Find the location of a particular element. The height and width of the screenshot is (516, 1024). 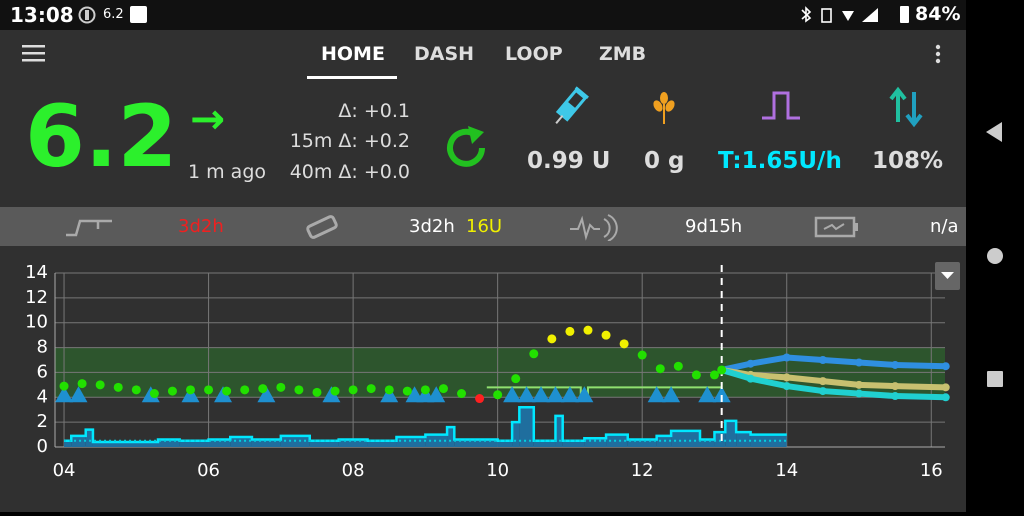

graph-menu-arrow is located at coordinates (947, 275).